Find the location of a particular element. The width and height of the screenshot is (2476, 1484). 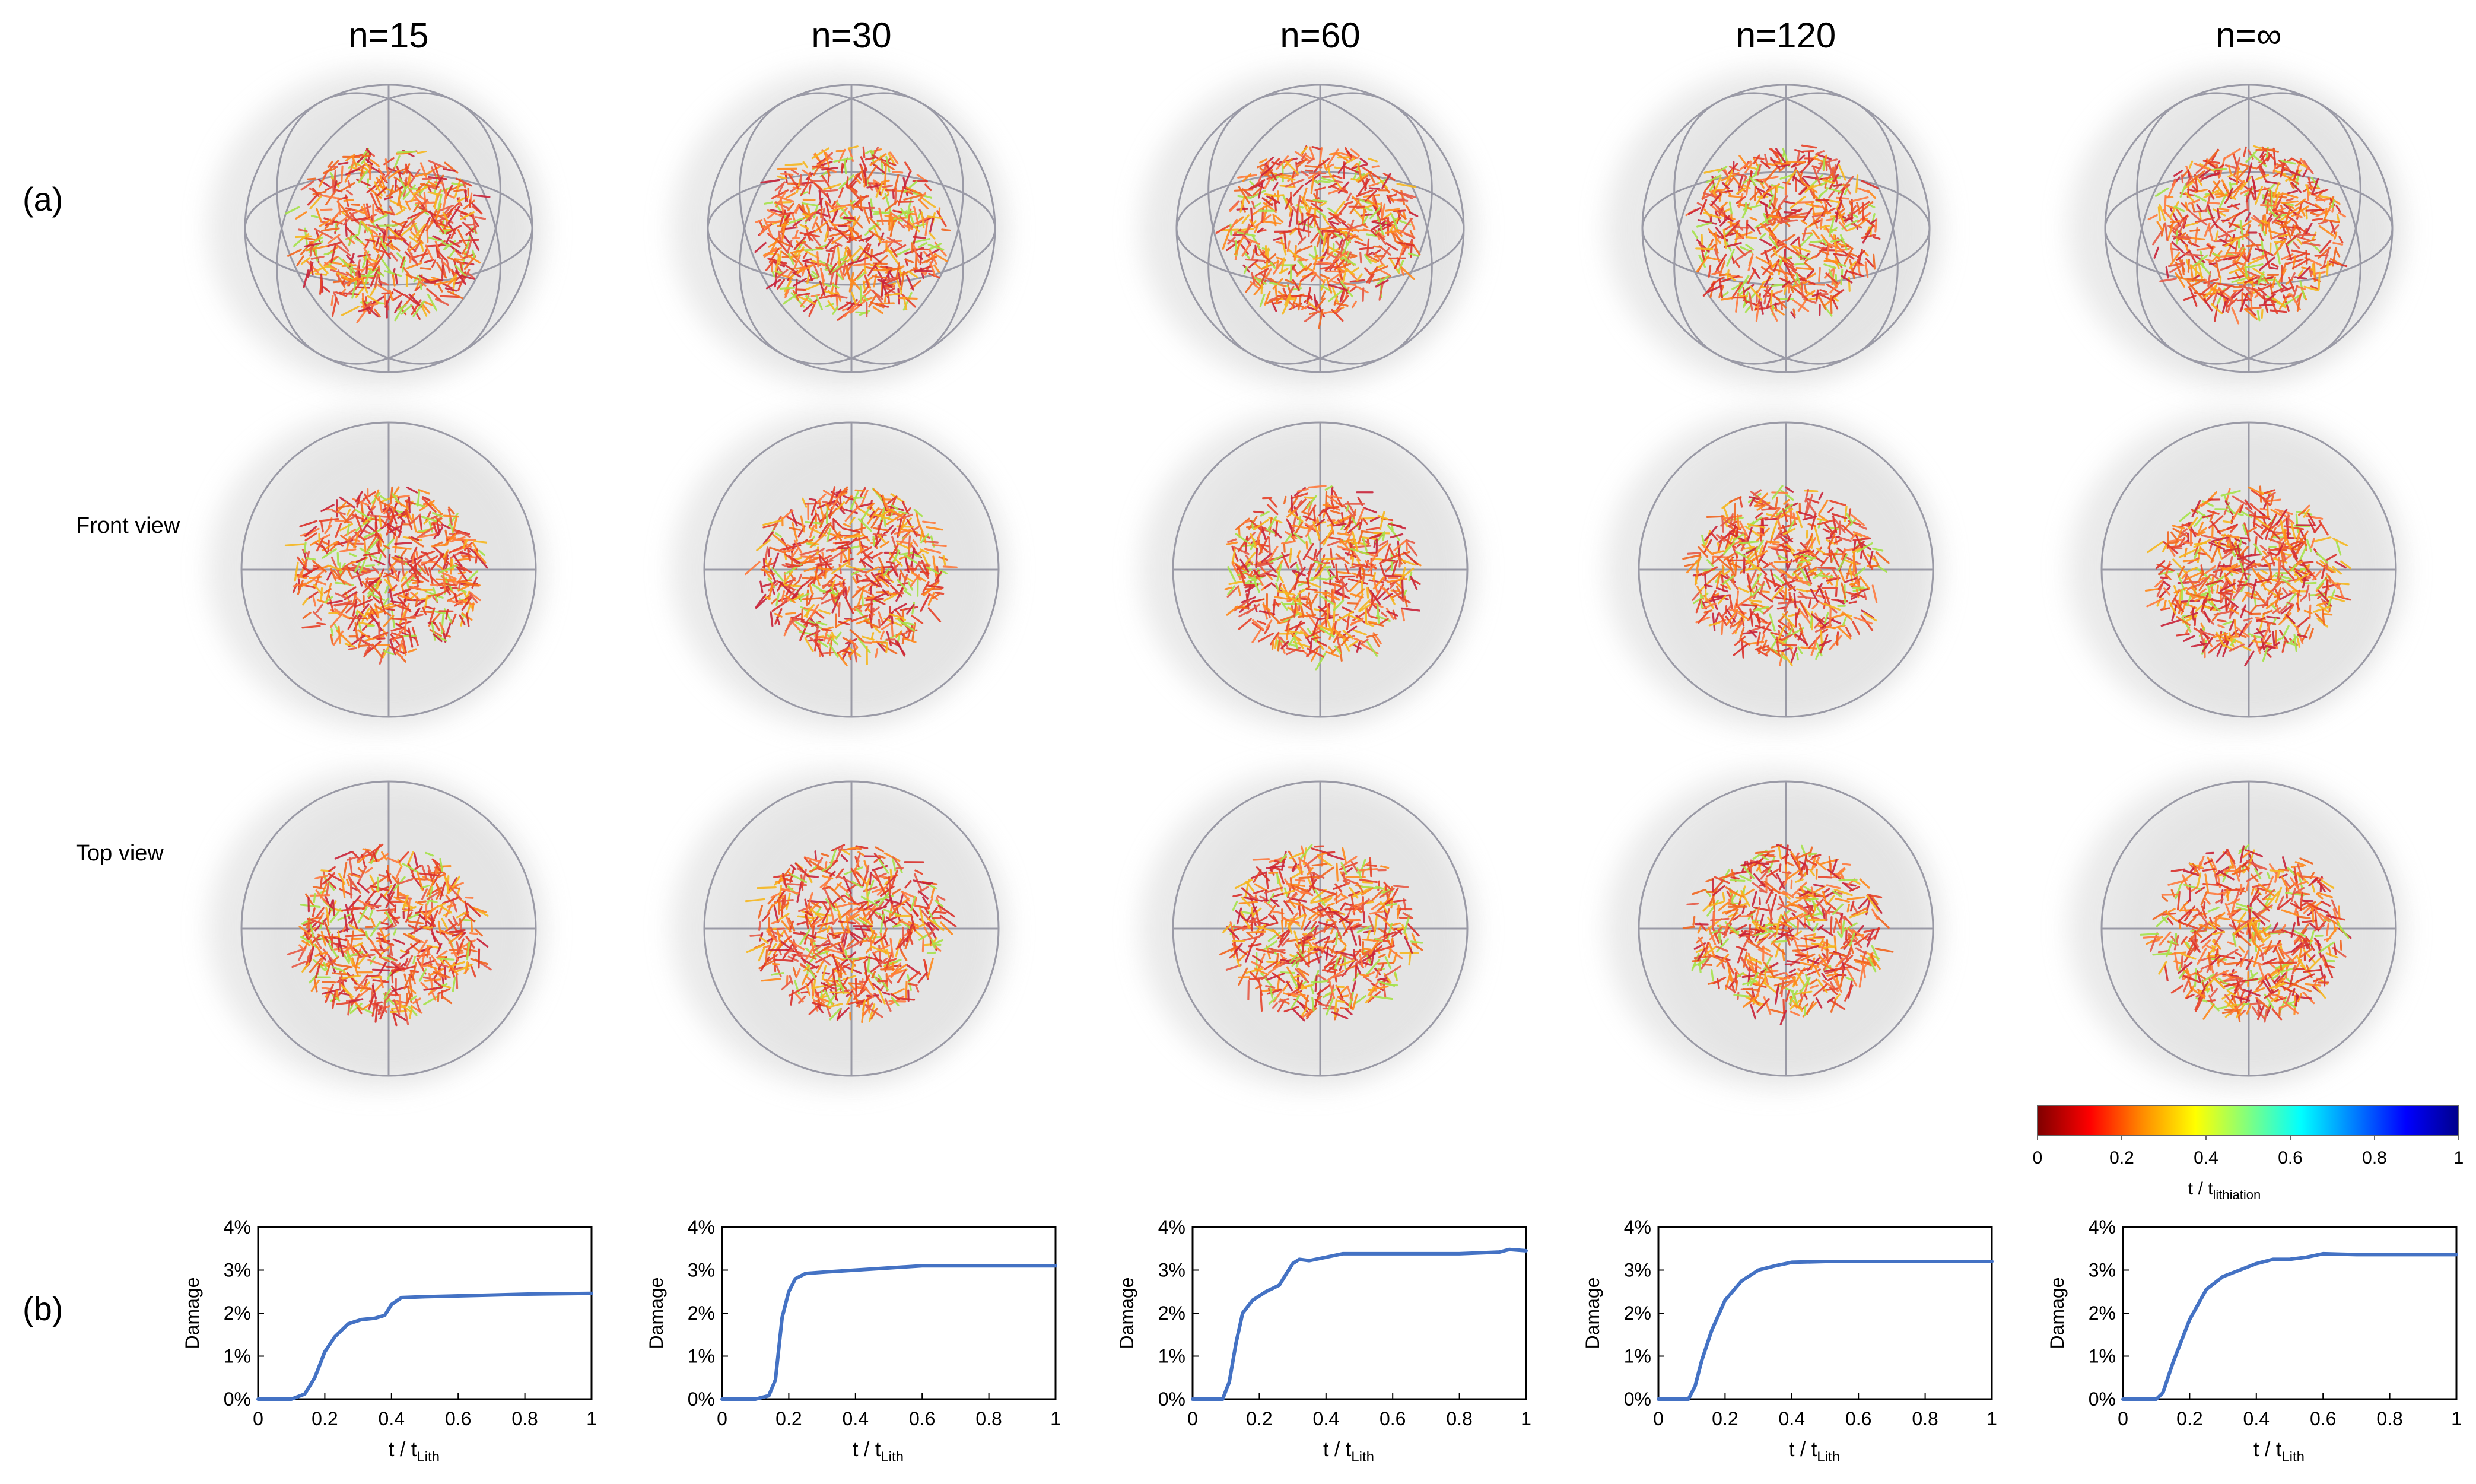

row-label-top-view: Top view is located at coordinates (120, 853).